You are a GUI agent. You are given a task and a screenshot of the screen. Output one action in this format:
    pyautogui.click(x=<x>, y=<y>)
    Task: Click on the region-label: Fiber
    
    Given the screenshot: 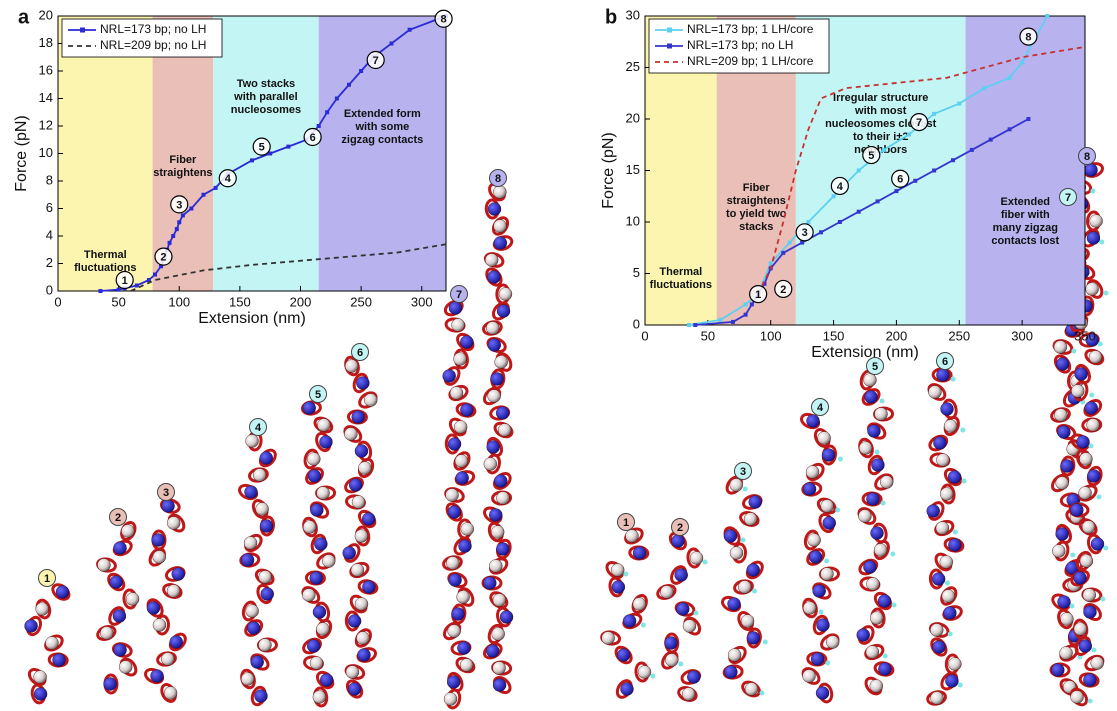 What is the action you would take?
    pyautogui.click(x=757, y=188)
    